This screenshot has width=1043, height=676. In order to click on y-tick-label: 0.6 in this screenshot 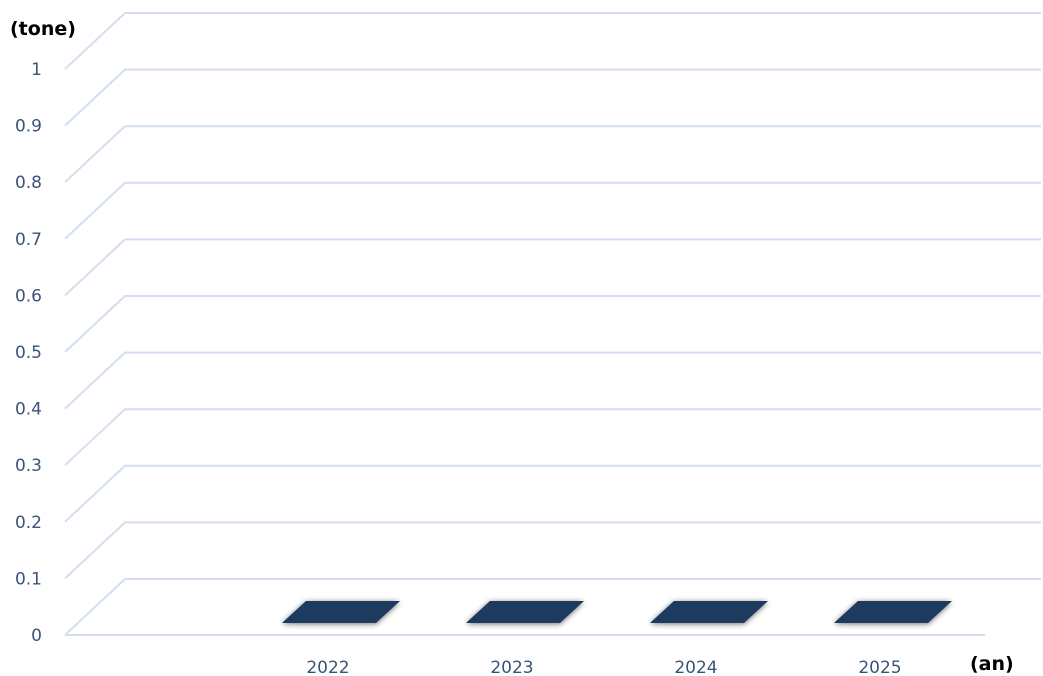, I will do `click(28, 296)`.